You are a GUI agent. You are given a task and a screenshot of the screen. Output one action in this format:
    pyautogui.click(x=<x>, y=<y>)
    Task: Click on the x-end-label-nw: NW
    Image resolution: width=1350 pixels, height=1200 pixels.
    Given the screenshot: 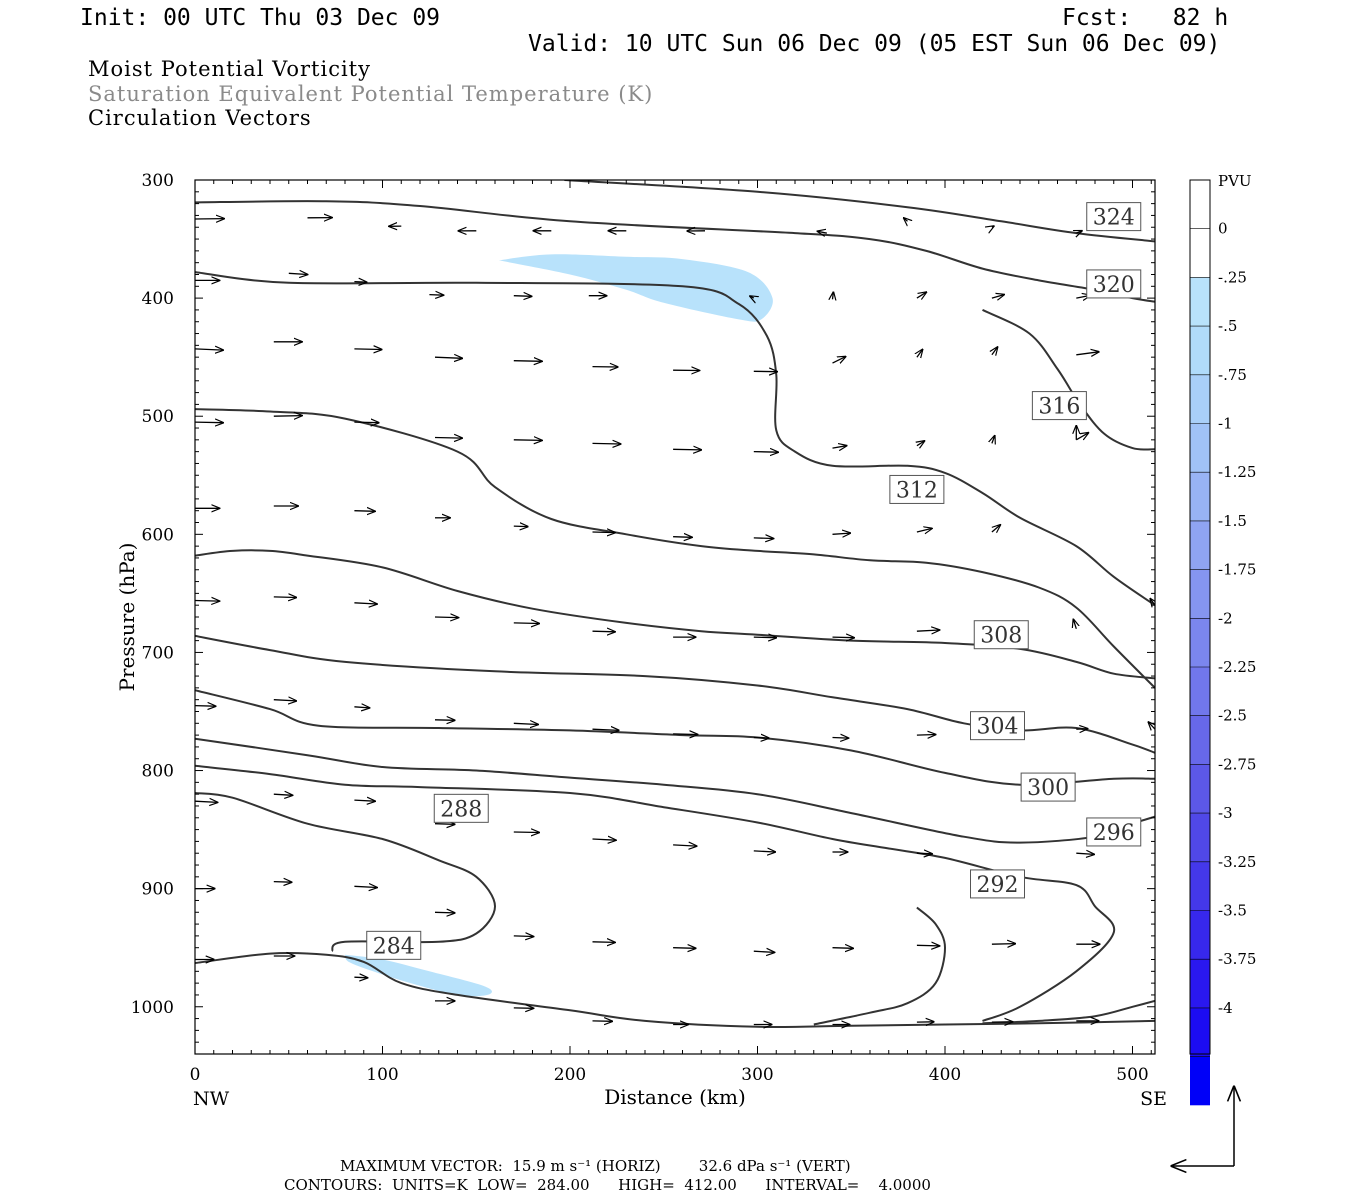 What is the action you would take?
    pyautogui.click(x=211, y=1099)
    